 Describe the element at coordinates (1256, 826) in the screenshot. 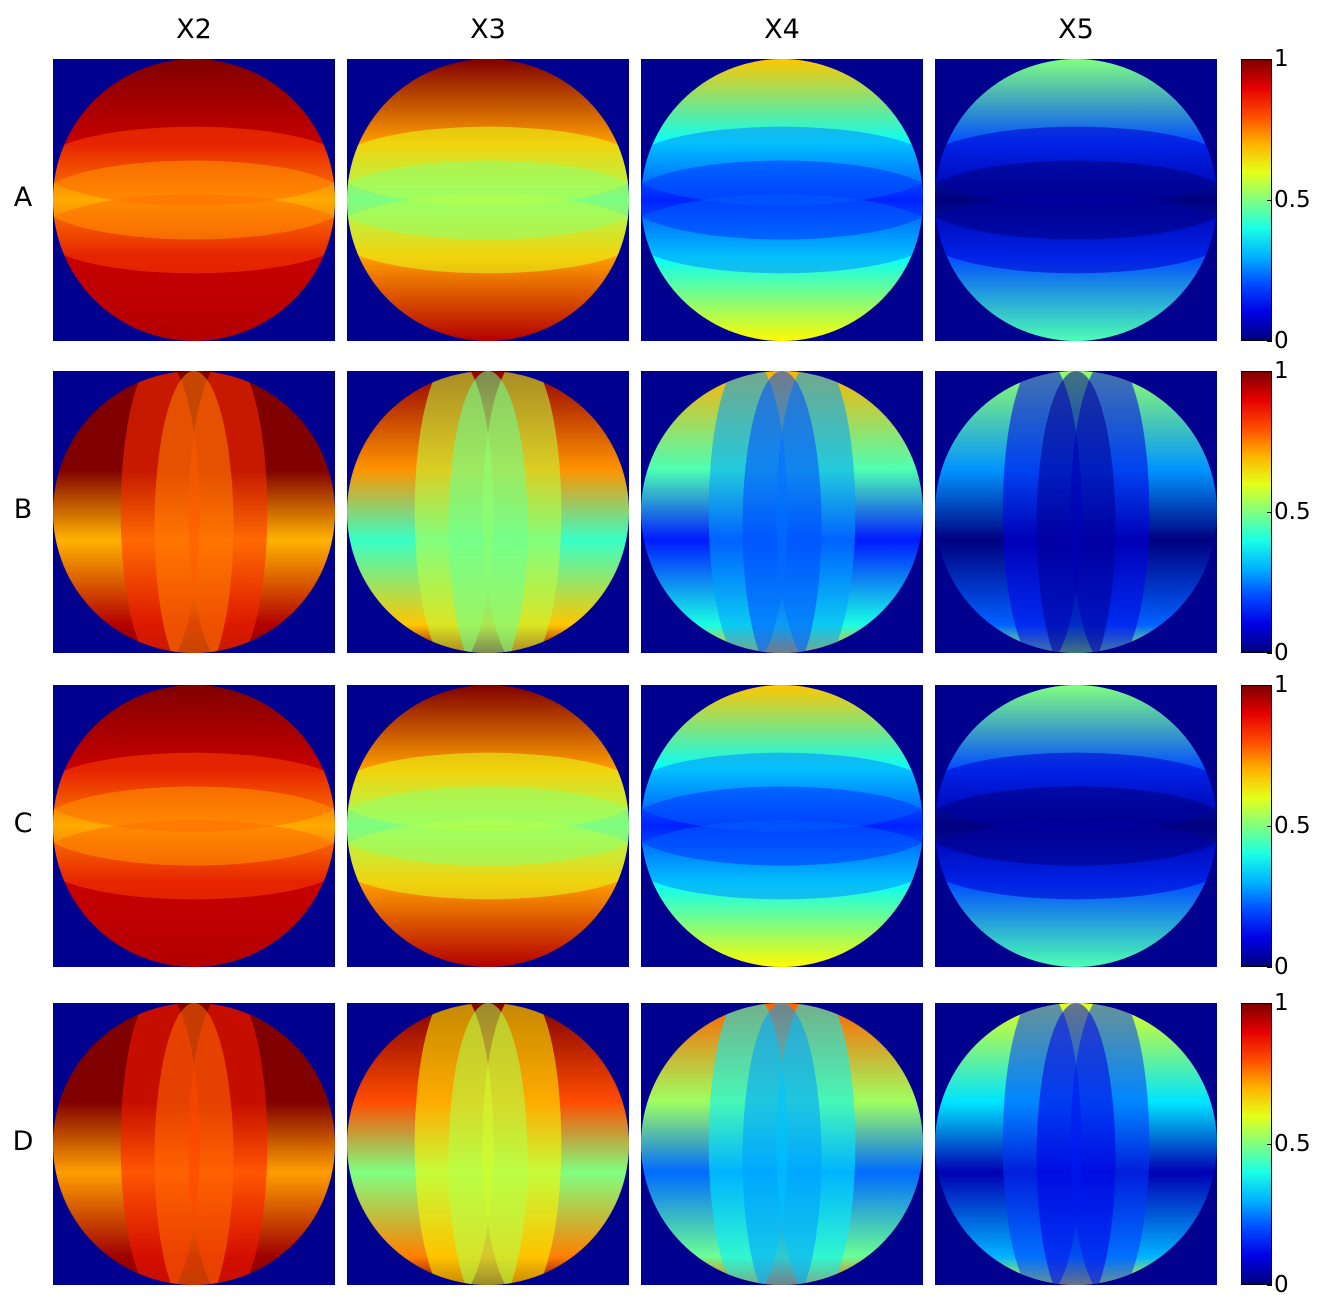

I see `colorbar-c` at that location.